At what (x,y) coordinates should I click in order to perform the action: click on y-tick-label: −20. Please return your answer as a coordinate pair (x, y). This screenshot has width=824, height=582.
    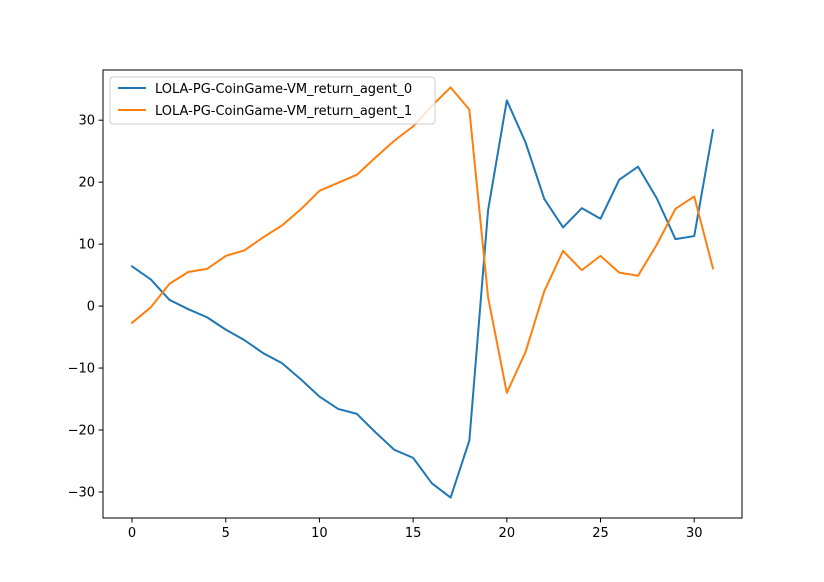
    Looking at the image, I should click on (81, 431).